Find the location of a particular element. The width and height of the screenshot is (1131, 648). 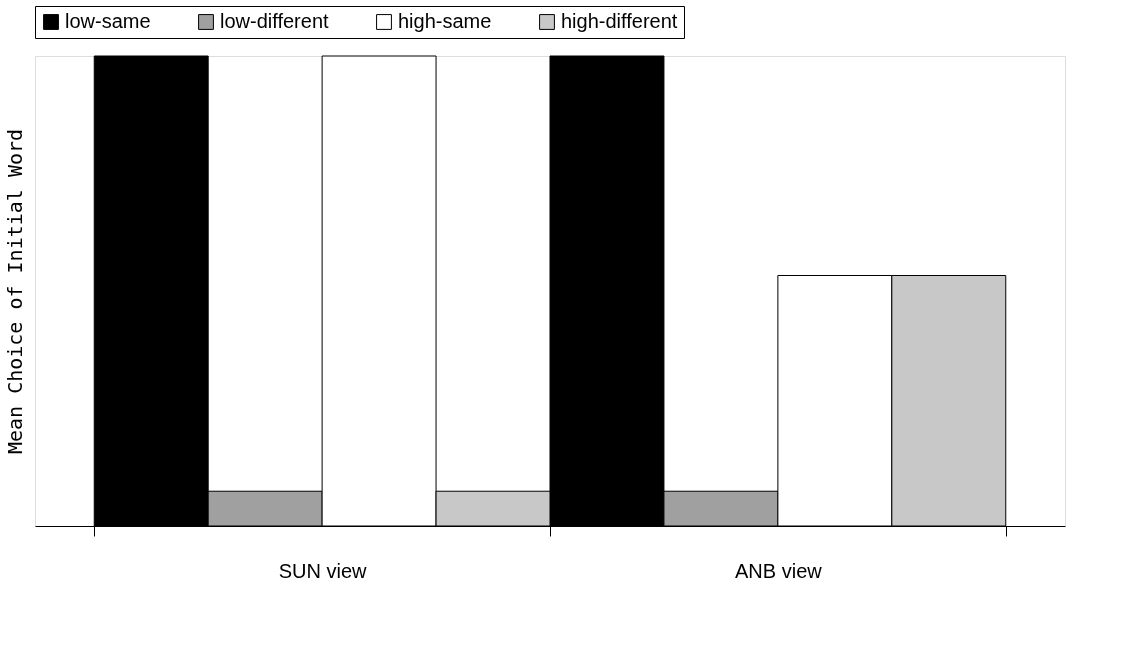

y-axis-title: Mean Choice of Initial Word is located at coordinates (14, 291).